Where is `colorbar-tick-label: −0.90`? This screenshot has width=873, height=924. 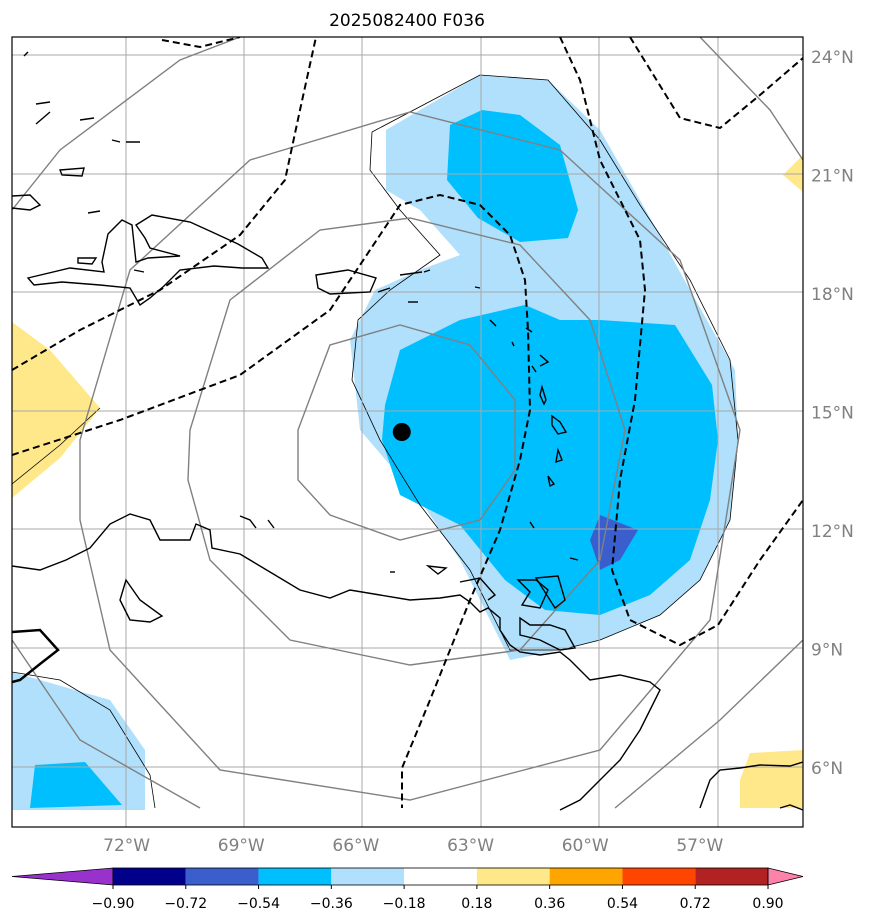
colorbar-tick-label: −0.90 is located at coordinates (113, 904).